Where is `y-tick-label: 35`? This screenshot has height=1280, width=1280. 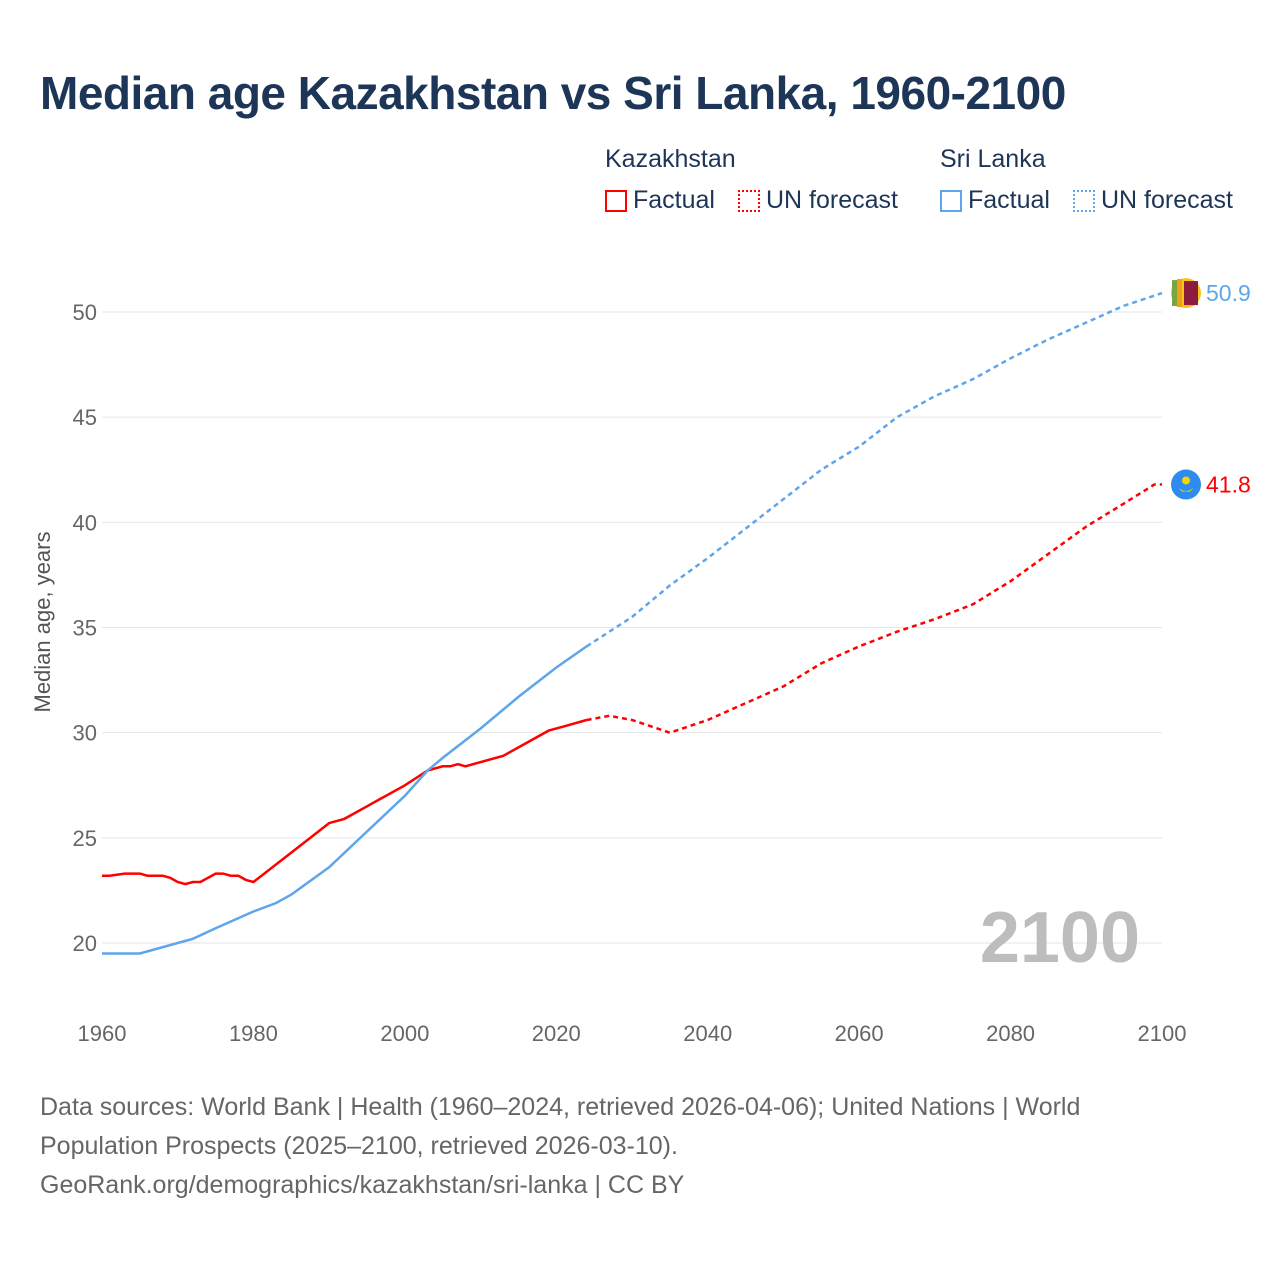
y-tick-label: 35 is located at coordinates (85, 628).